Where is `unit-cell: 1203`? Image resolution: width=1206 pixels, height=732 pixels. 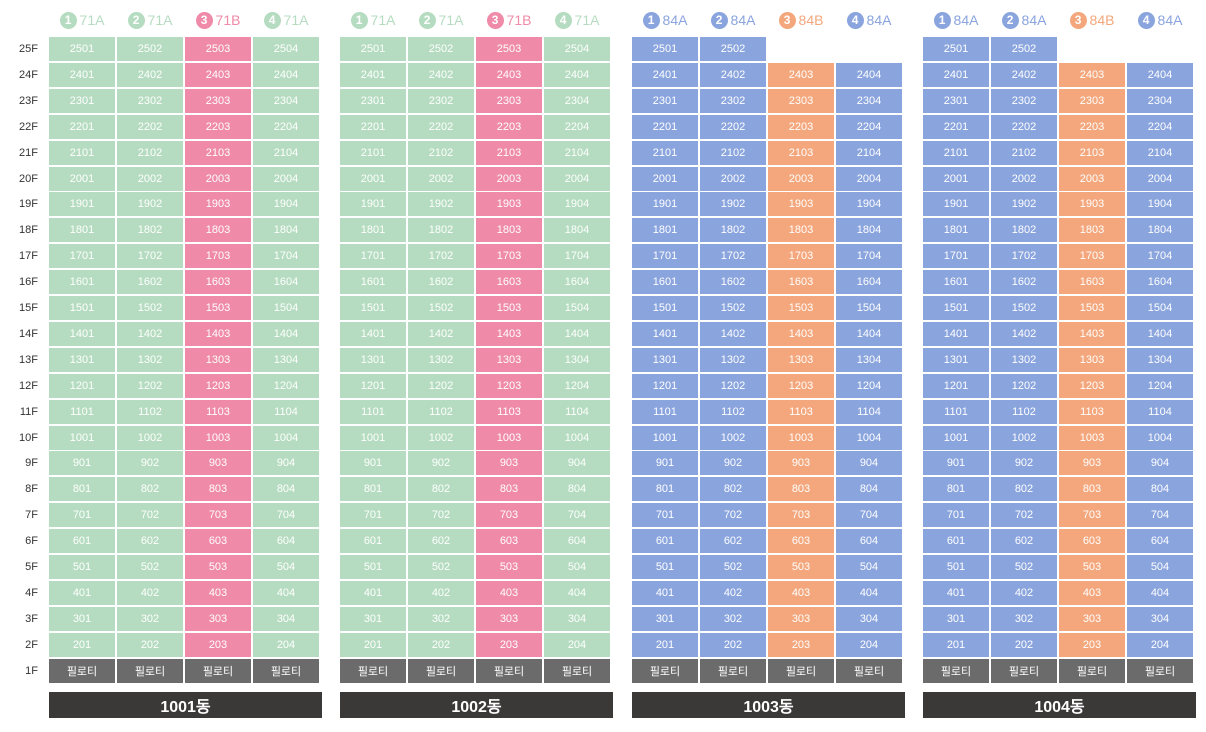 unit-cell: 1203 is located at coordinates (801, 385).